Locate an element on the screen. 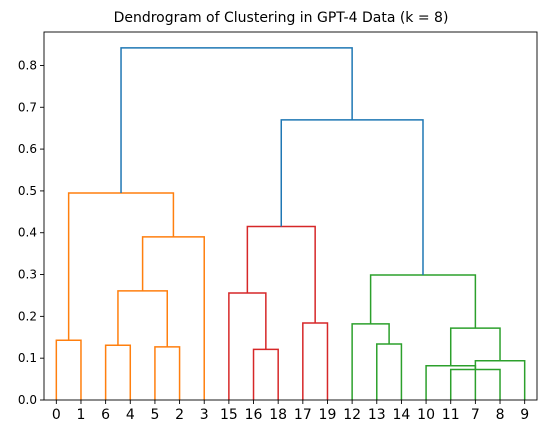 This screenshot has height=434, width=547. leaf-label: 5 is located at coordinates (154, 415).